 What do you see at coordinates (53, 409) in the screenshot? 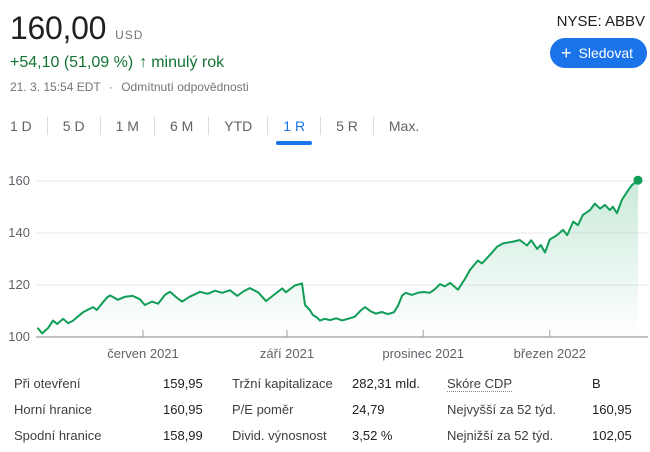
I see `stat-label: Horní hranice` at bounding box center [53, 409].